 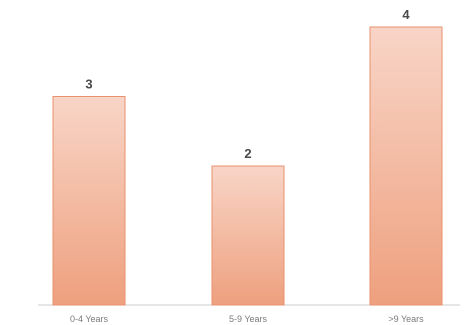 I want to click on data-label: 4, so click(x=406, y=14).